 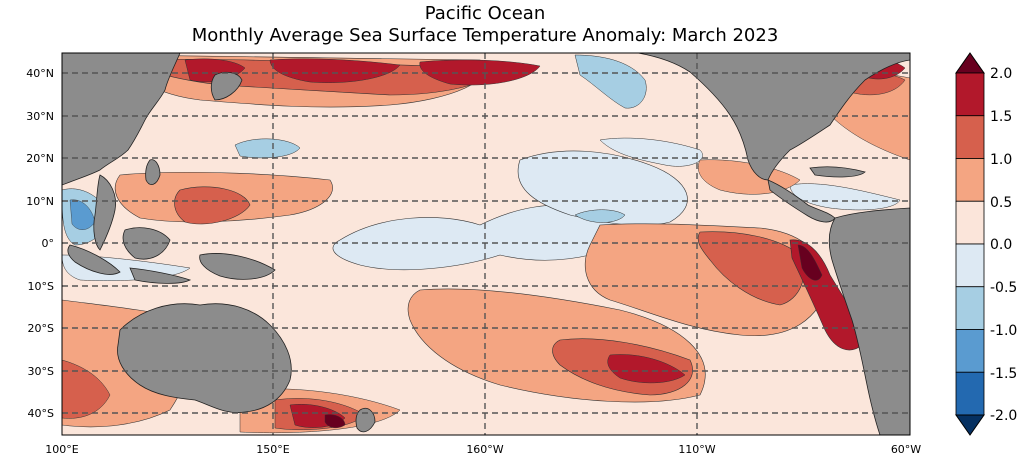 What do you see at coordinates (41, 328) in the screenshot?
I see `lat-label: 20°S` at bounding box center [41, 328].